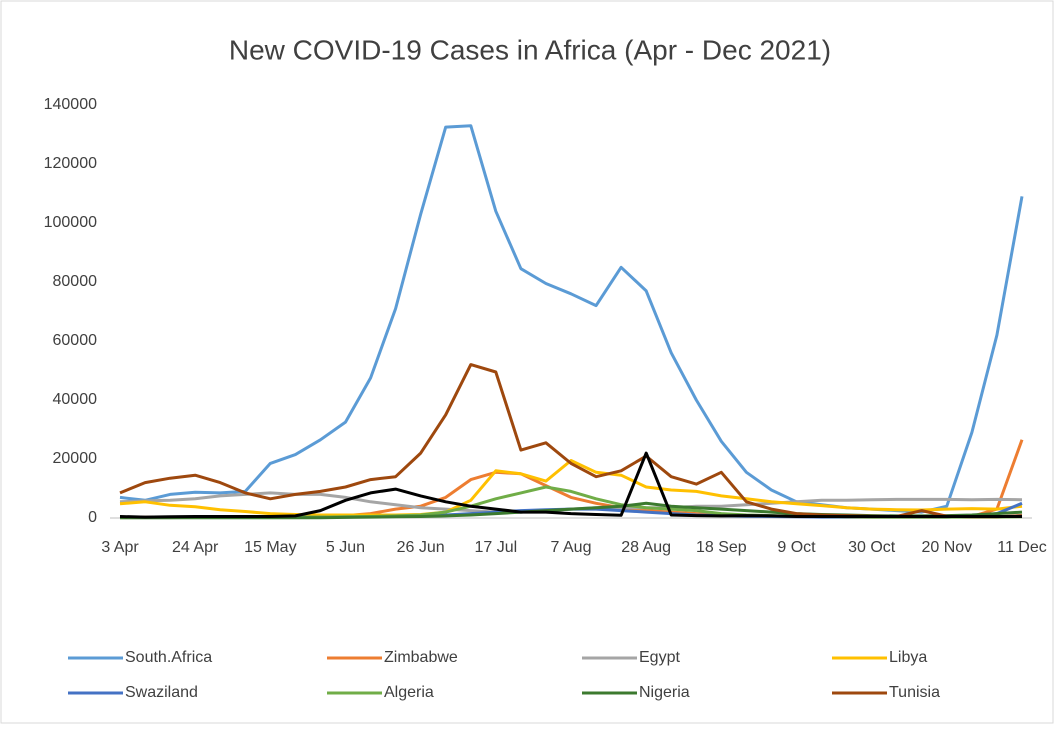  Describe the element at coordinates (796, 547) in the screenshot. I see `x-tick-label: 9 Oct` at that location.